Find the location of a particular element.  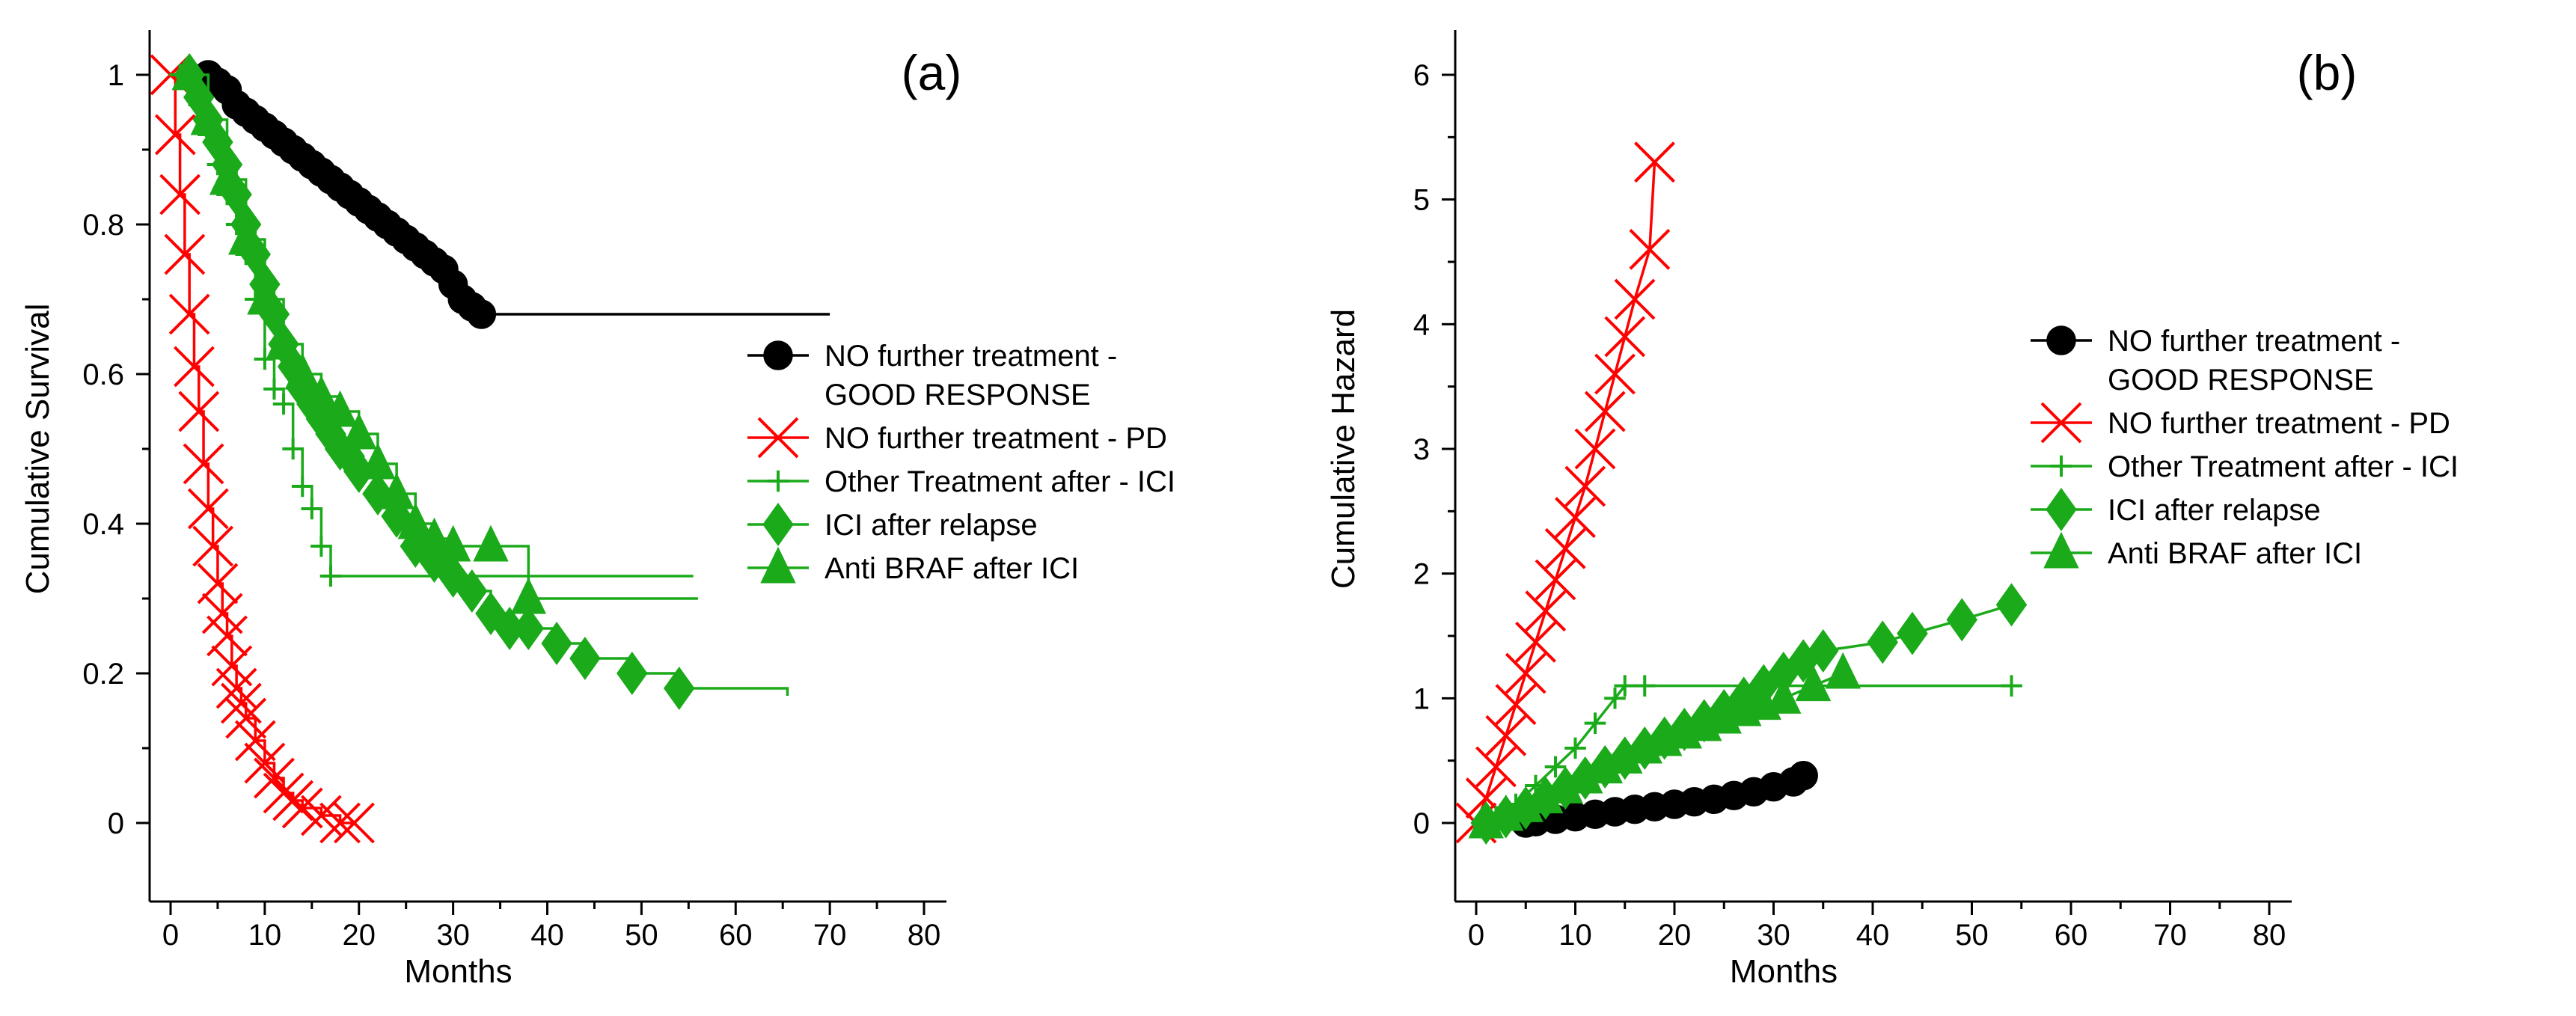

y-tick-label: 2 is located at coordinates (1421, 574).